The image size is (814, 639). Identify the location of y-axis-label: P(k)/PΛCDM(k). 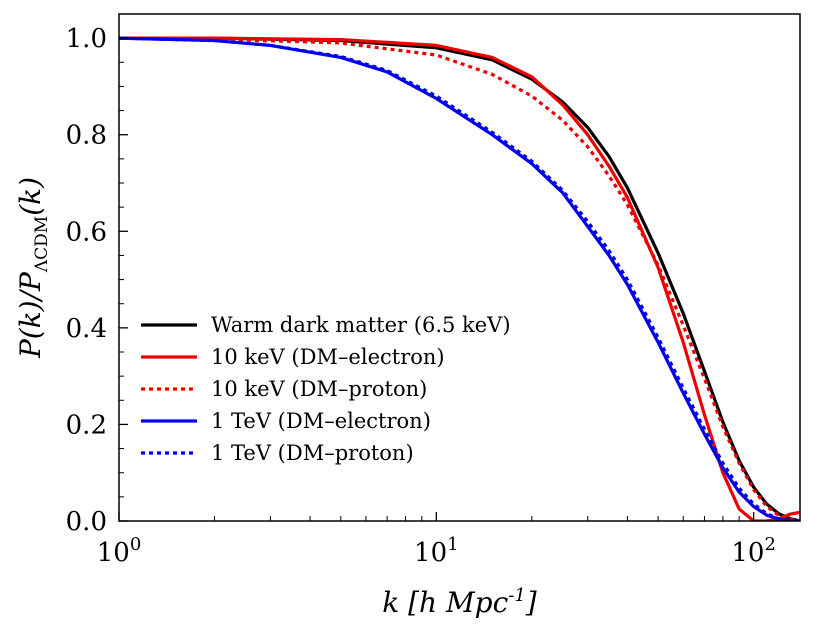
(33, 268).